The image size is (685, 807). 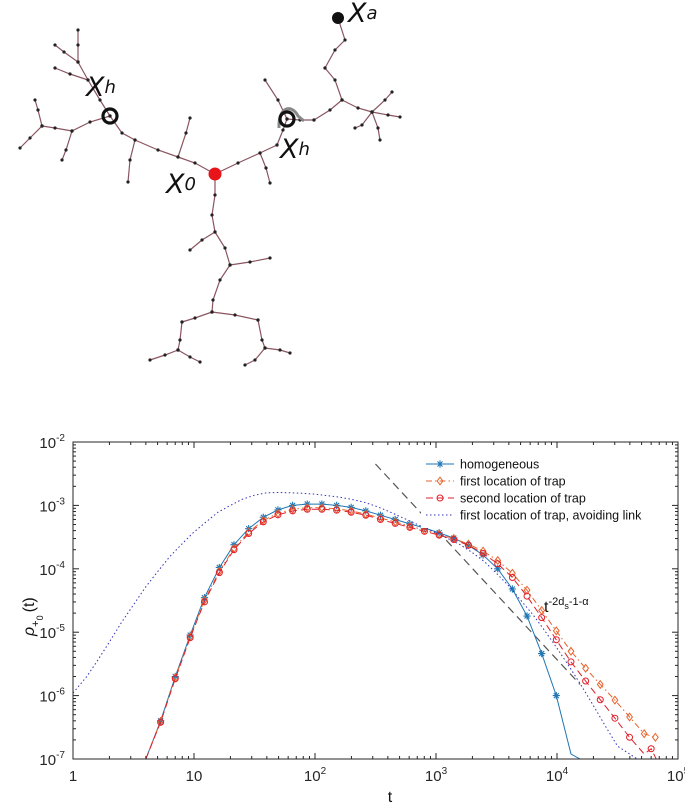 I want to click on legend-label: homogeneous, so click(x=499, y=465).